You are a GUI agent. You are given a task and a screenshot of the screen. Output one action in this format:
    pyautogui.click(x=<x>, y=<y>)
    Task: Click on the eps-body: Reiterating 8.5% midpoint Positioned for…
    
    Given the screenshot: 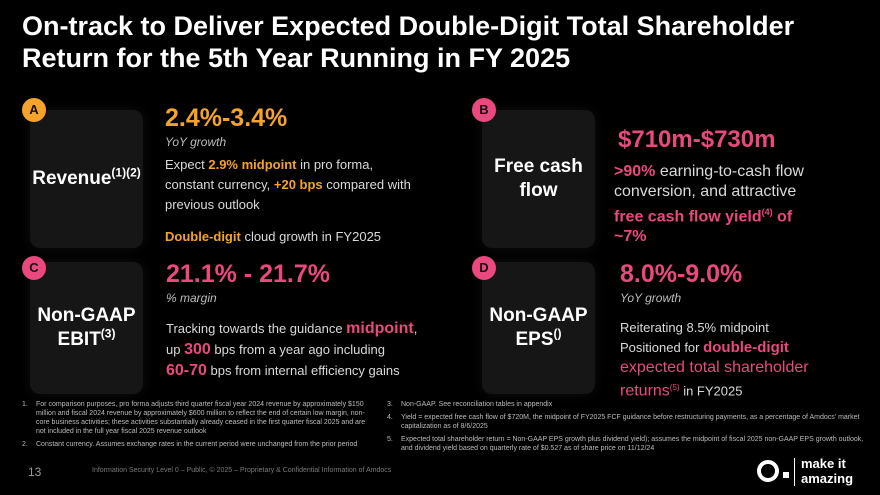 What is the action you would take?
    pyautogui.click(x=745, y=359)
    